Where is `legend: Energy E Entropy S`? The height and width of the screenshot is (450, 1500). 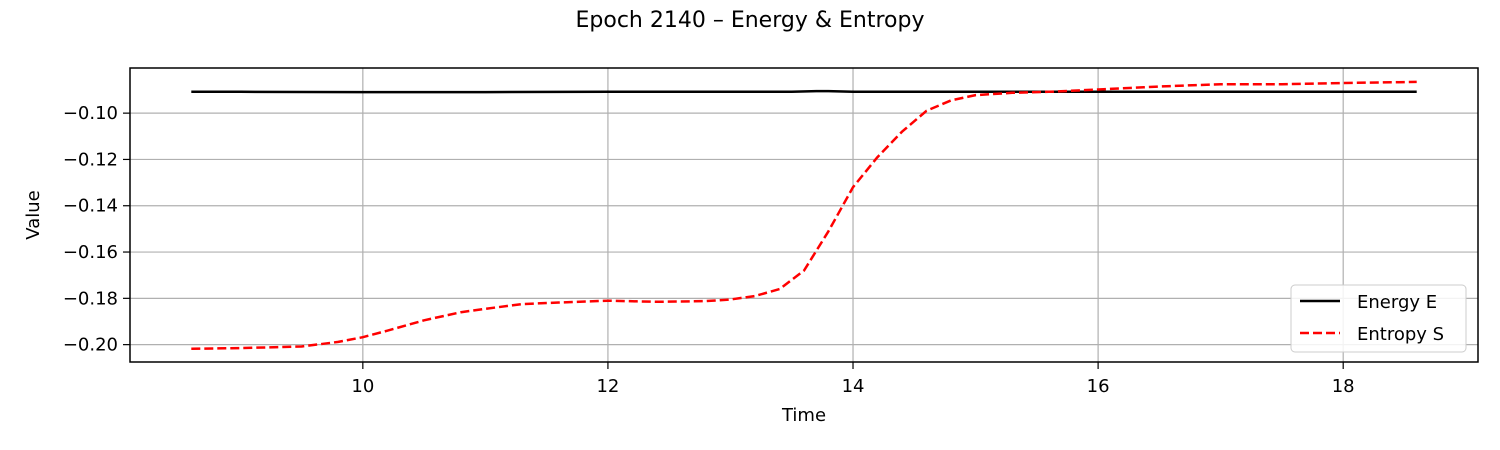
legend: Energy E Entropy S is located at coordinates (1378, 318).